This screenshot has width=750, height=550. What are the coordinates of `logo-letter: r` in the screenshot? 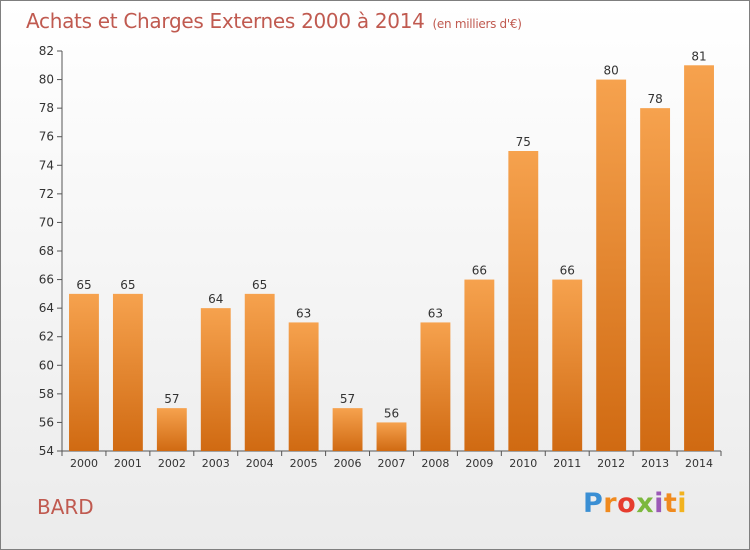 It's located at (610, 503).